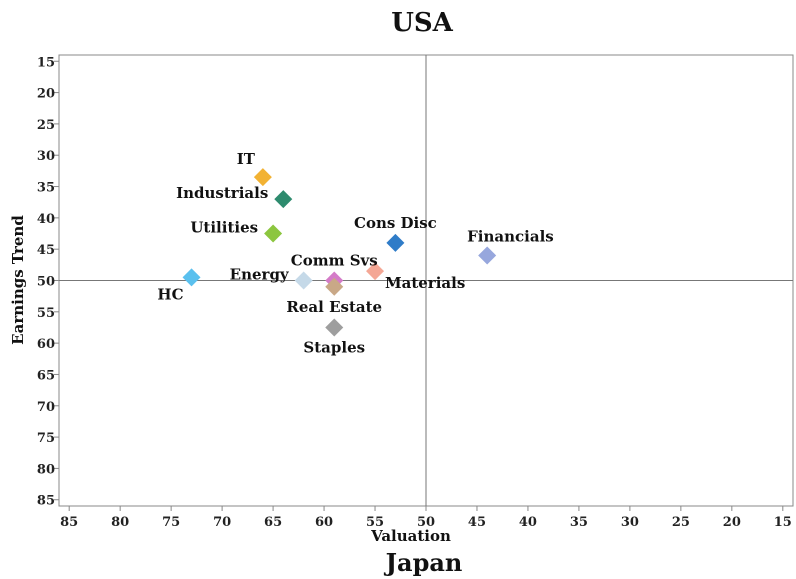  I want to click on label-real-estate: Real Estate, so click(334, 307).